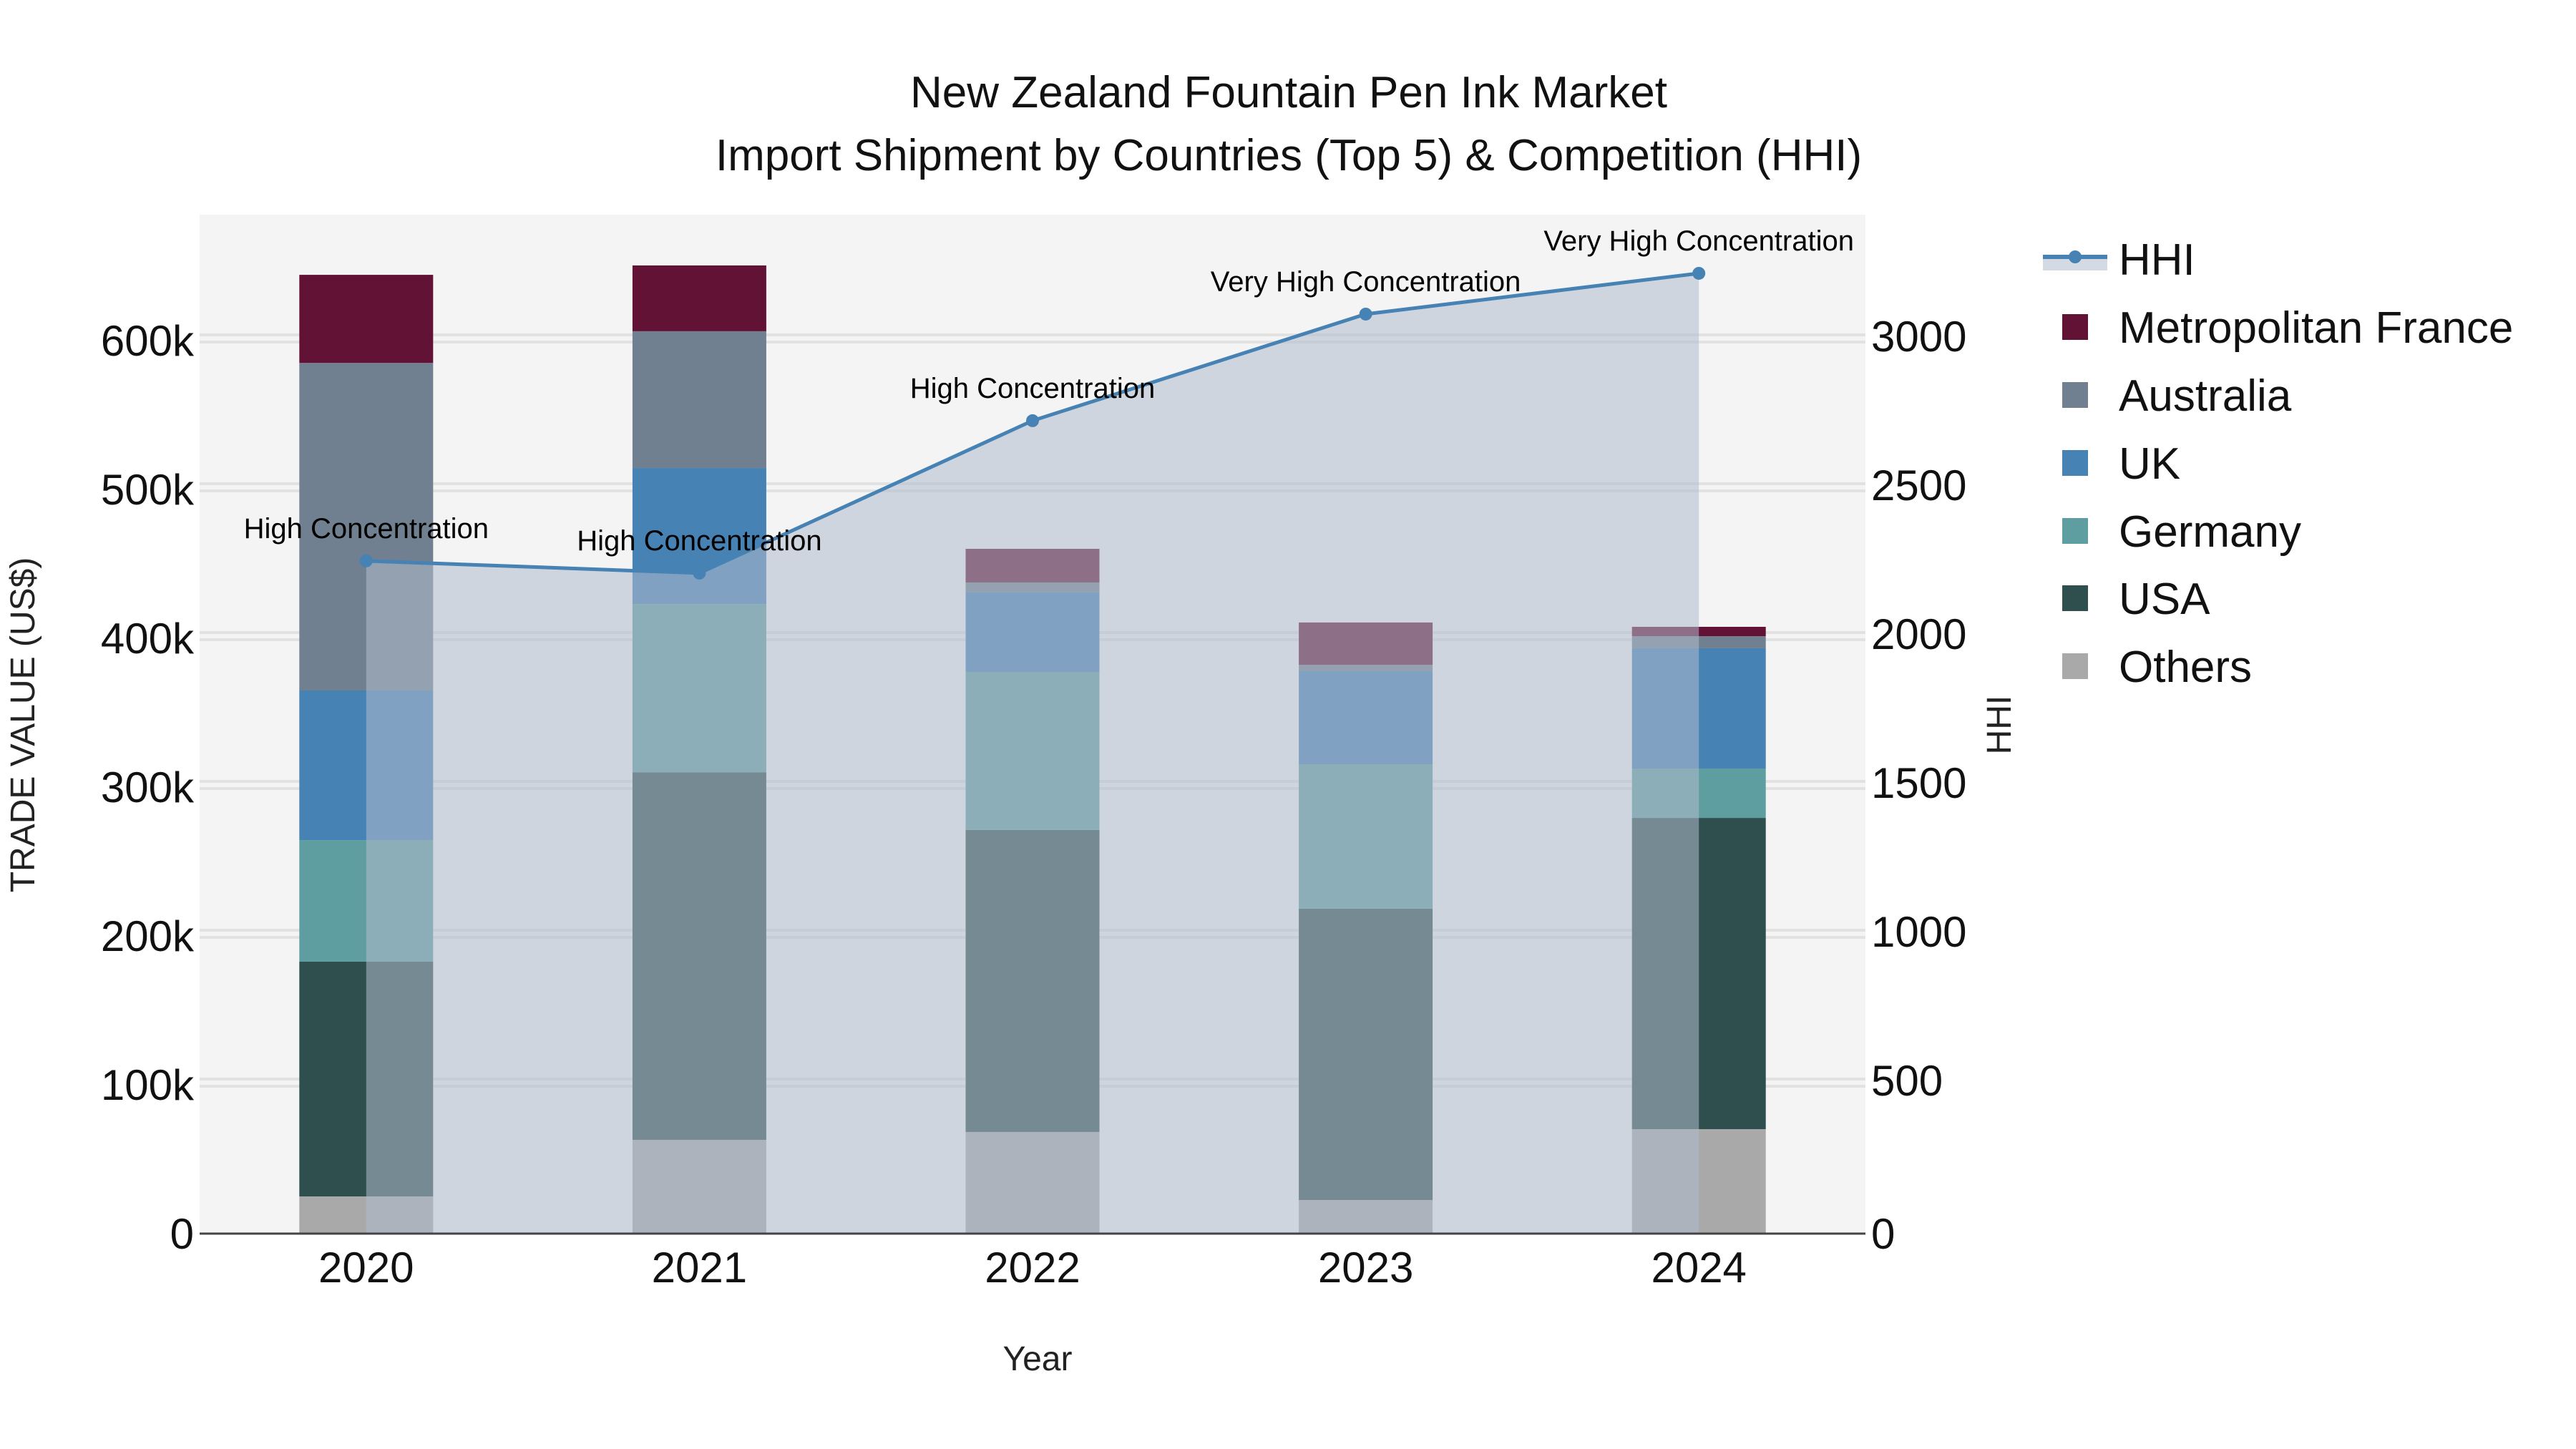  What do you see at coordinates (2316, 328) in the screenshot?
I see `legend-label: Metropolitan France` at bounding box center [2316, 328].